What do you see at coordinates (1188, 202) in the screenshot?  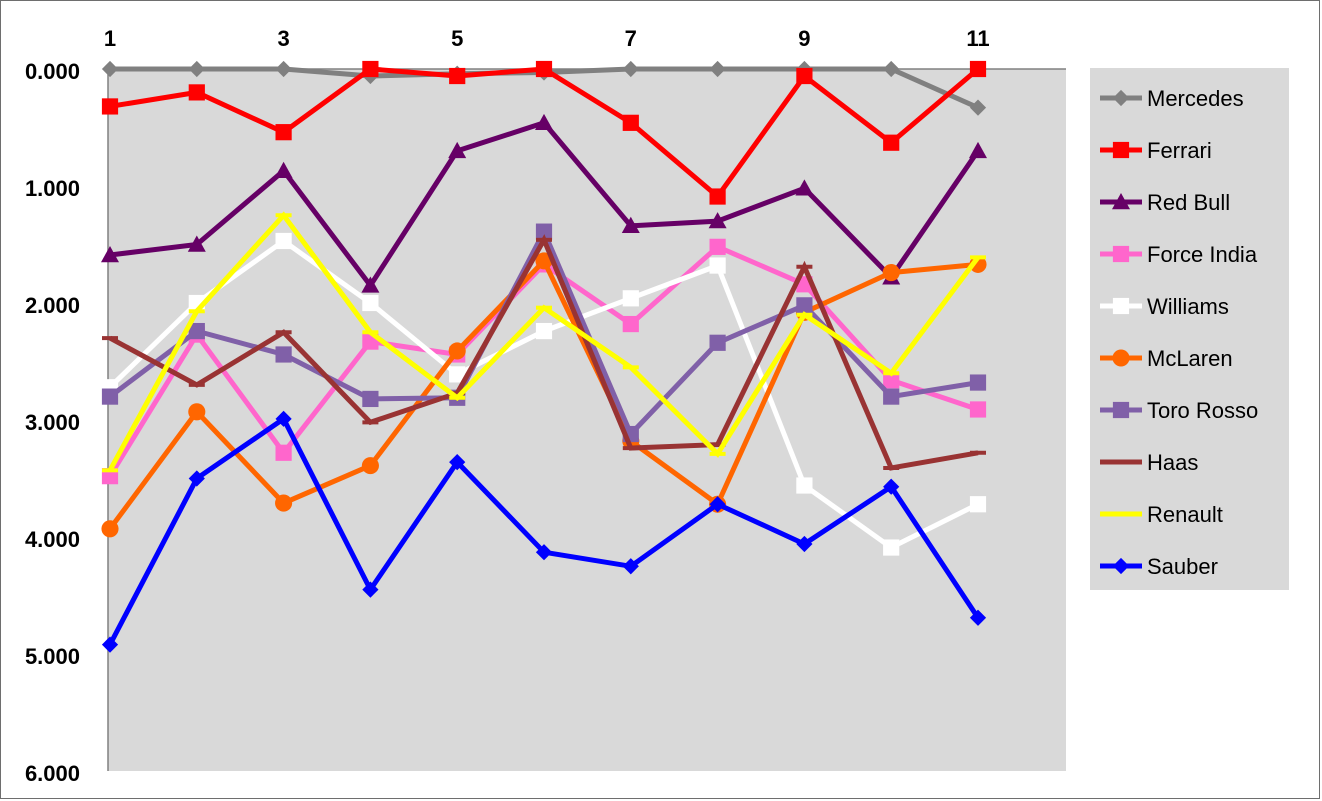 I see `legend-label: Red Bull` at bounding box center [1188, 202].